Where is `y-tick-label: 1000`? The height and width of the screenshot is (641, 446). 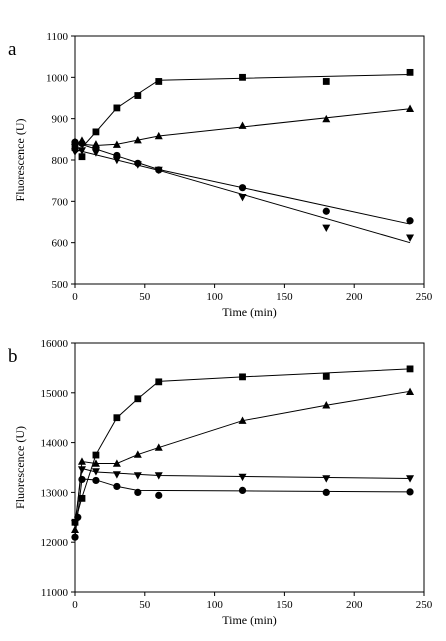 y-tick-label: 1000 is located at coordinates (57, 78).